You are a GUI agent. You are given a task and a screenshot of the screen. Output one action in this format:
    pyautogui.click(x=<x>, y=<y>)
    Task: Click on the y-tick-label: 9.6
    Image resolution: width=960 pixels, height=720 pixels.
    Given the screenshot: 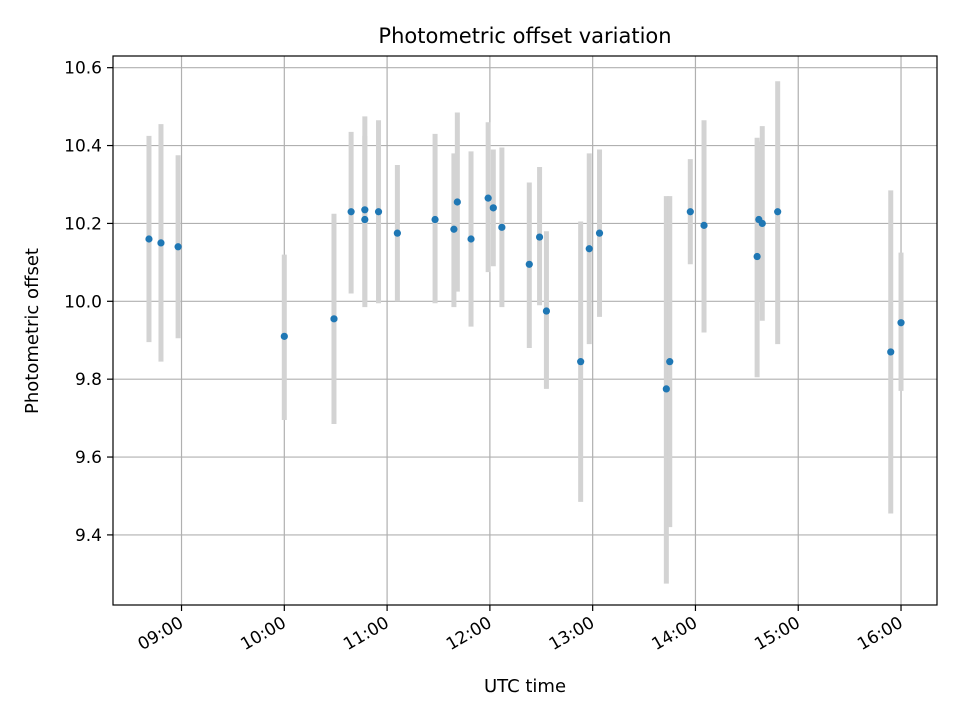 What is the action you would take?
    pyautogui.click(x=88, y=458)
    